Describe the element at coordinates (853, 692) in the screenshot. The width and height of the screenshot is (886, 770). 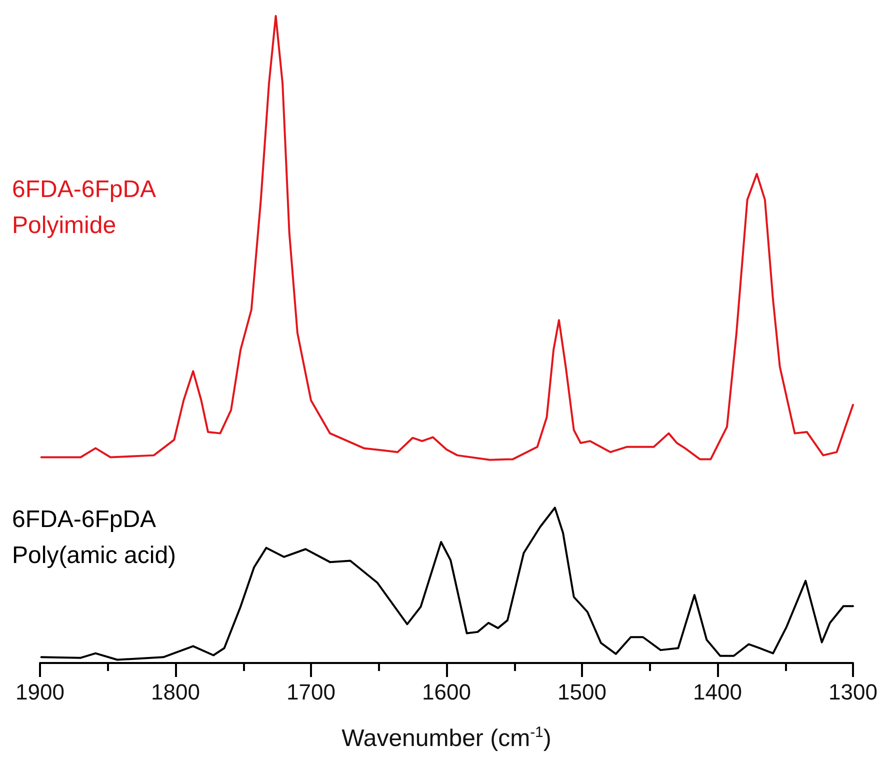
I see `x-tick-label: 1300` at that location.